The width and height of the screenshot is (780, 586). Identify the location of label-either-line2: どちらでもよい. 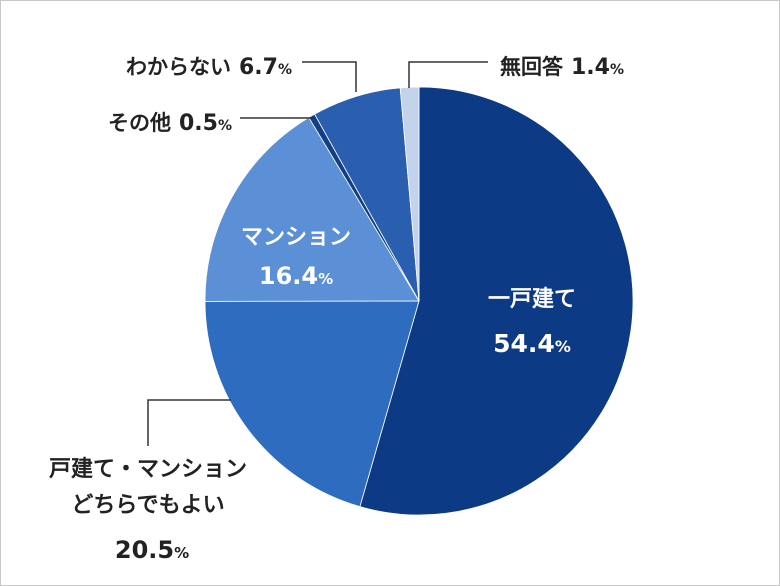
(147, 505).